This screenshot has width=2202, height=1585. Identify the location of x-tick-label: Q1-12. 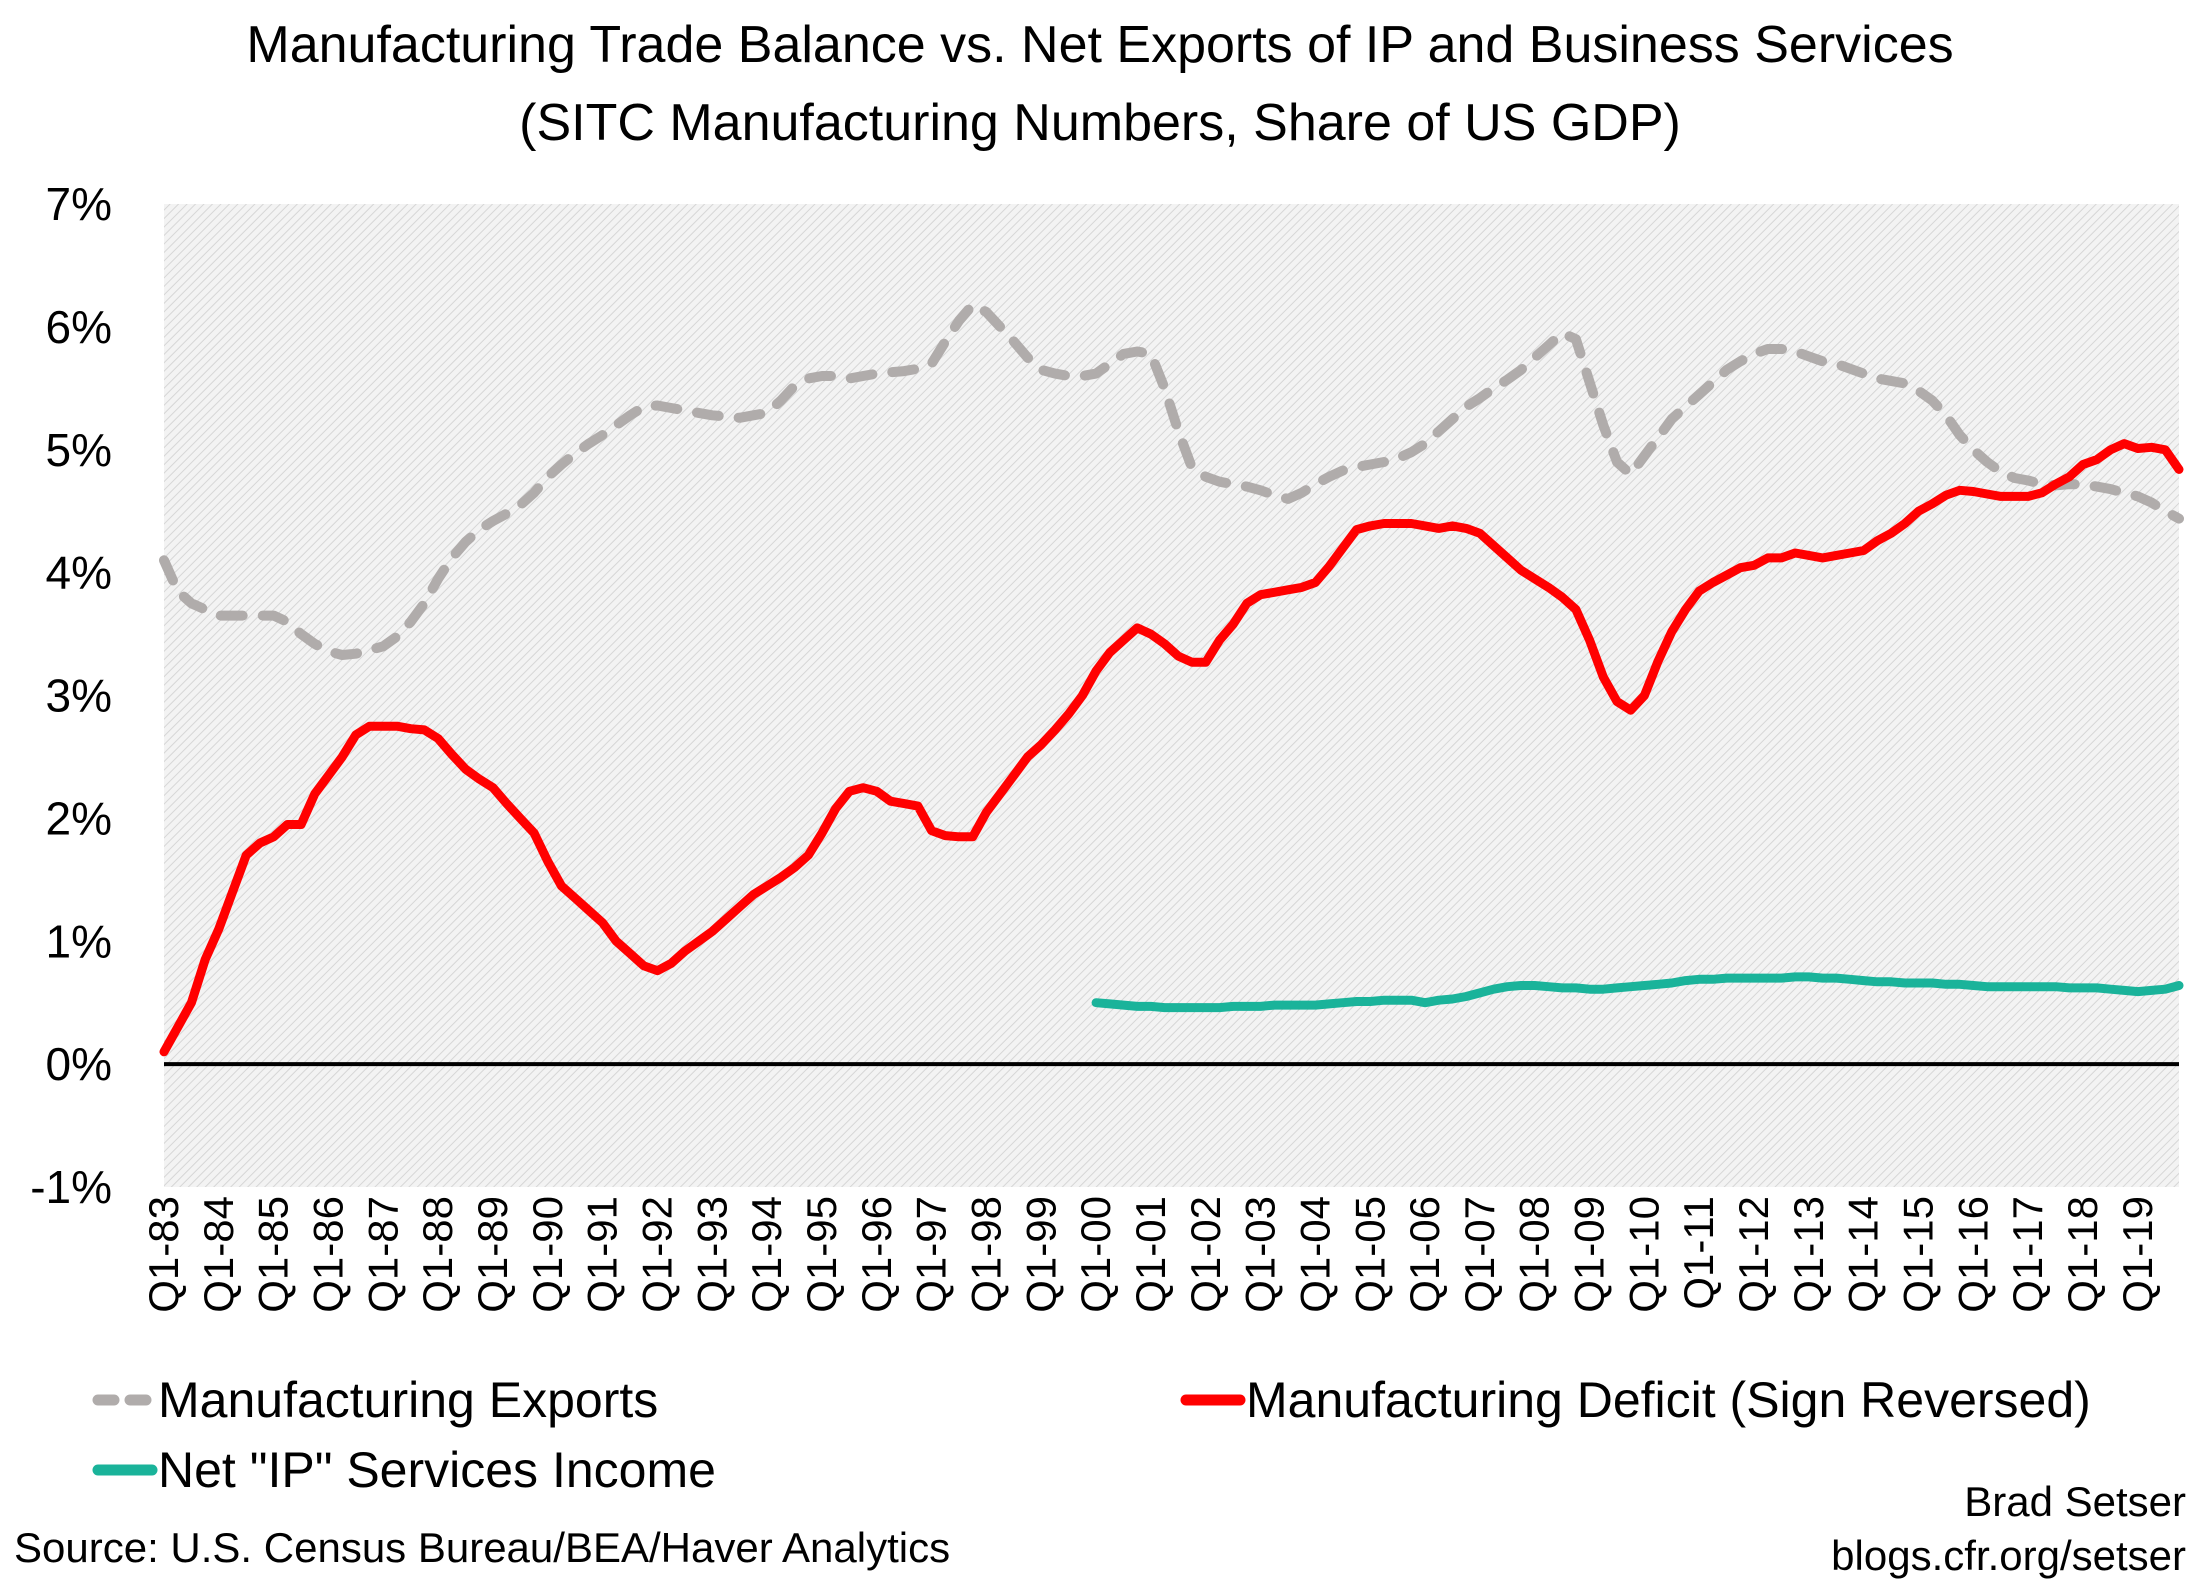
(1753, 1254).